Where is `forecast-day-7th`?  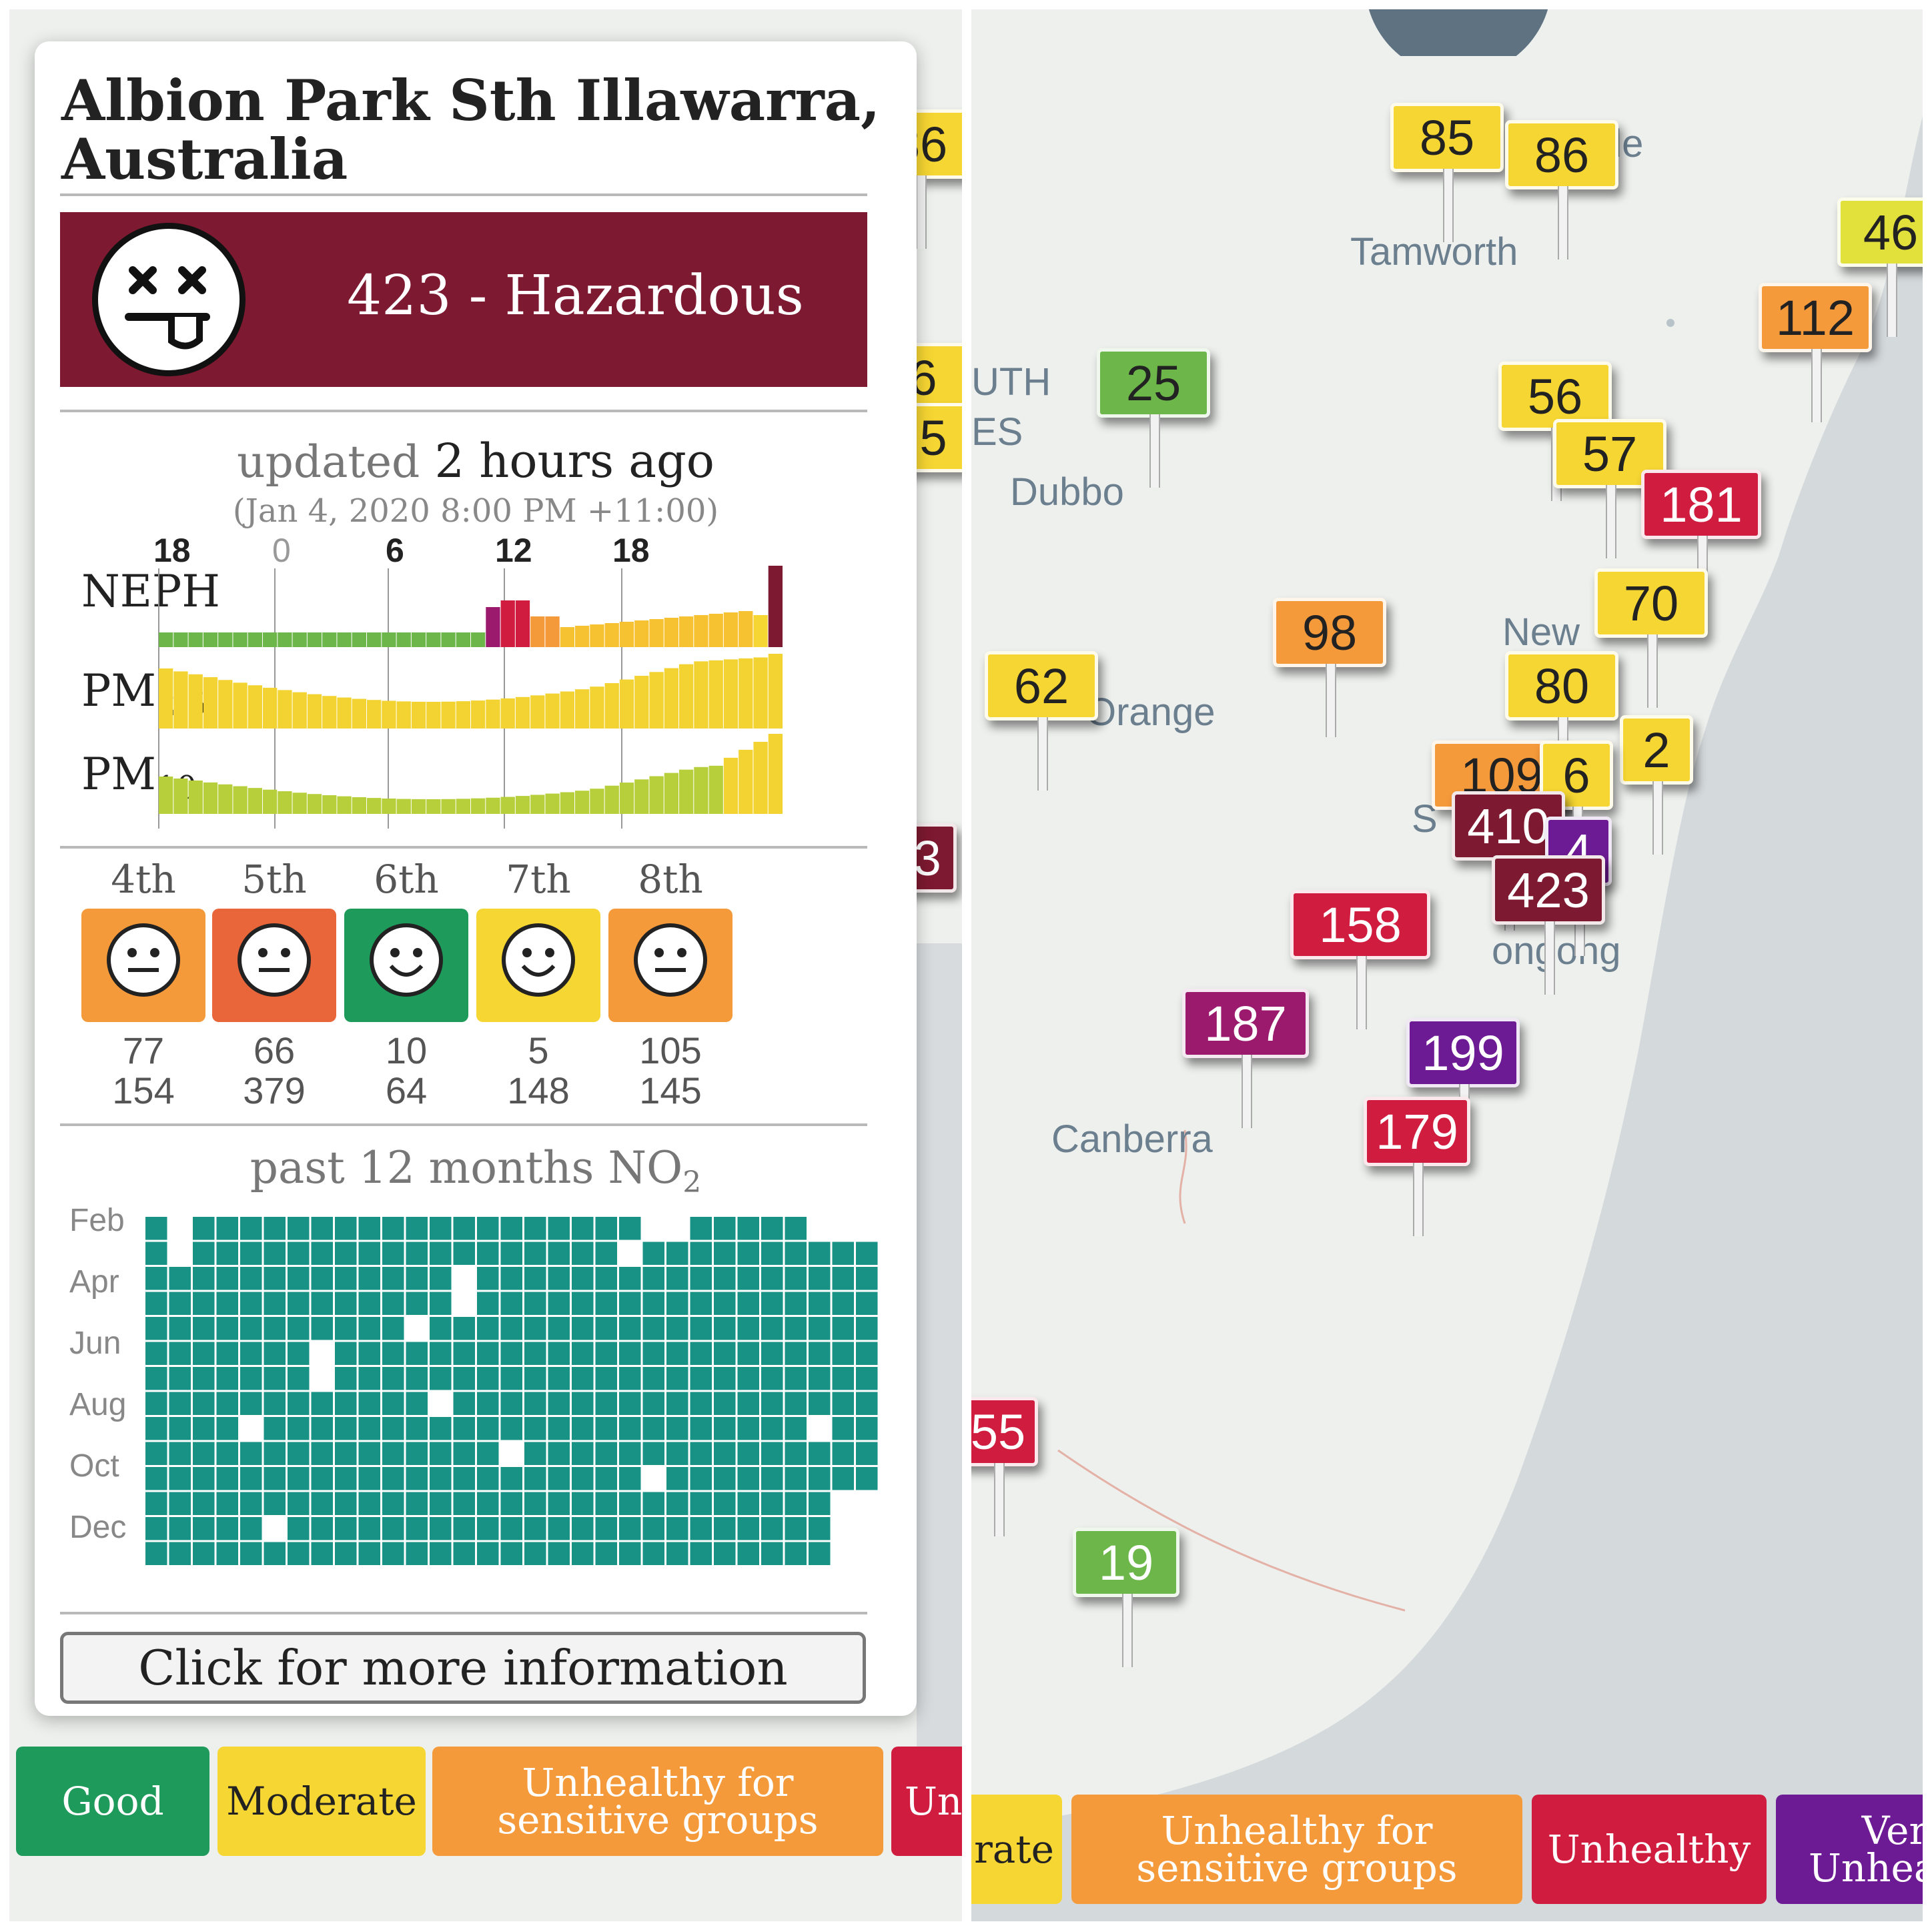 forecast-day-7th is located at coordinates (538, 965).